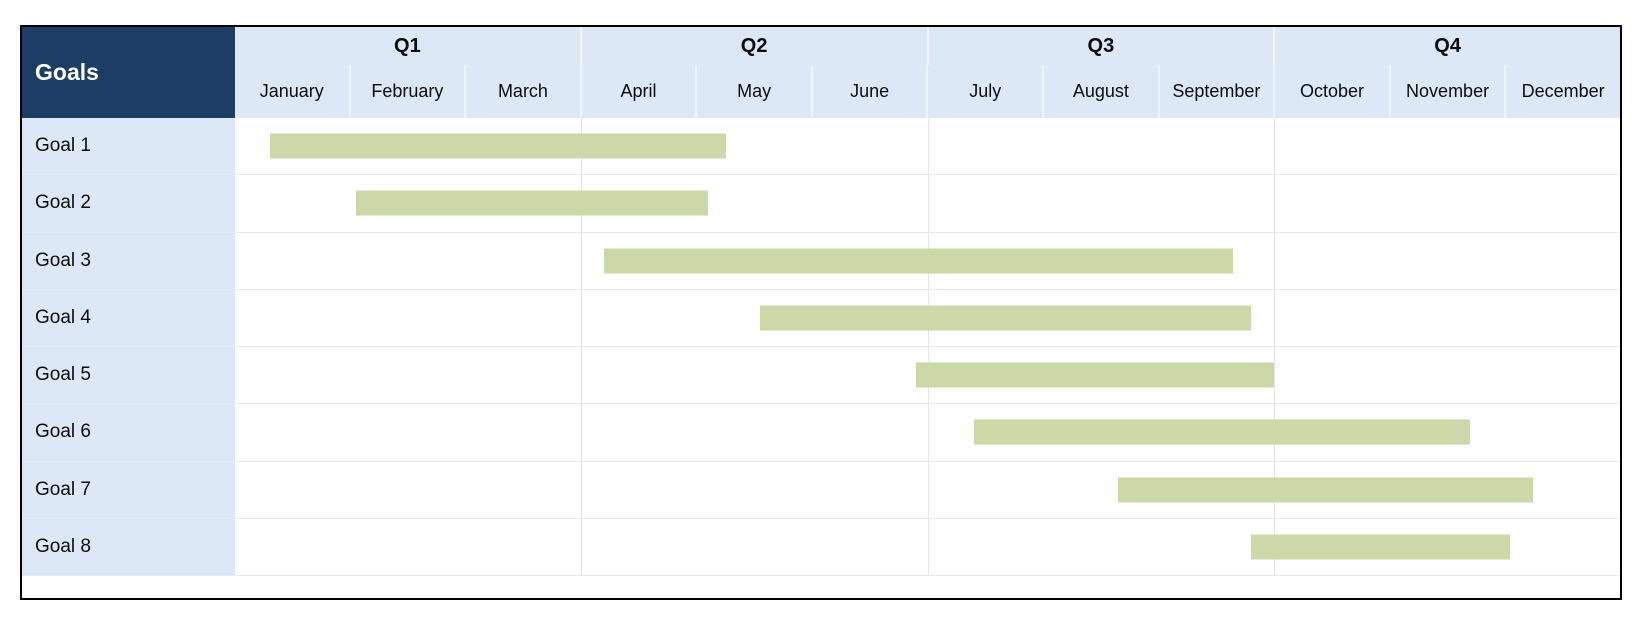 This screenshot has height=622, width=1648. Describe the element at coordinates (984, 91) in the screenshot. I see `month-cell-july: July` at that location.